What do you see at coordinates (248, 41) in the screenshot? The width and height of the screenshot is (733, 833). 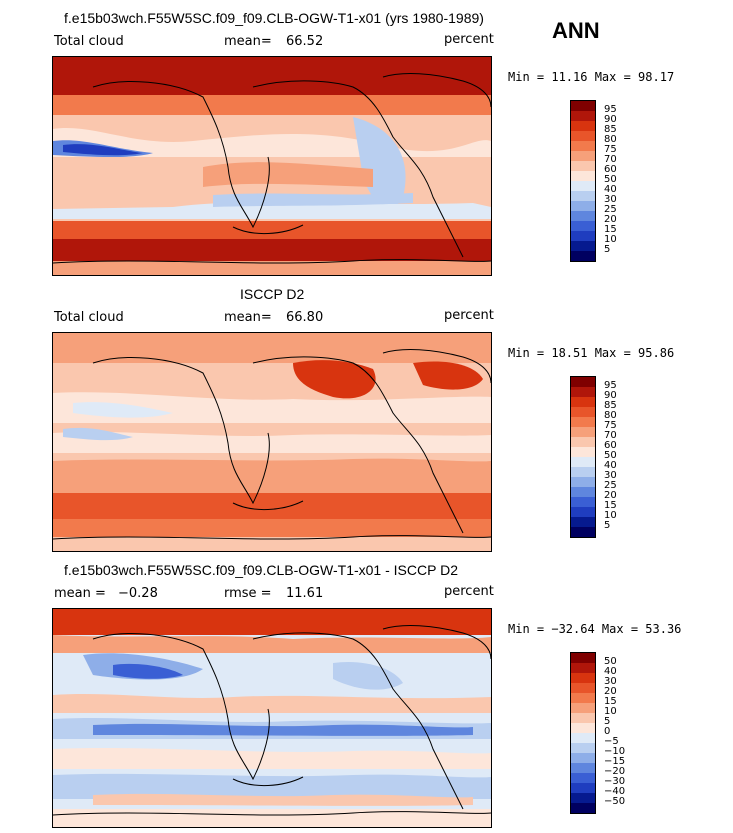 I see `panel1-mean-label: mean=` at bounding box center [248, 41].